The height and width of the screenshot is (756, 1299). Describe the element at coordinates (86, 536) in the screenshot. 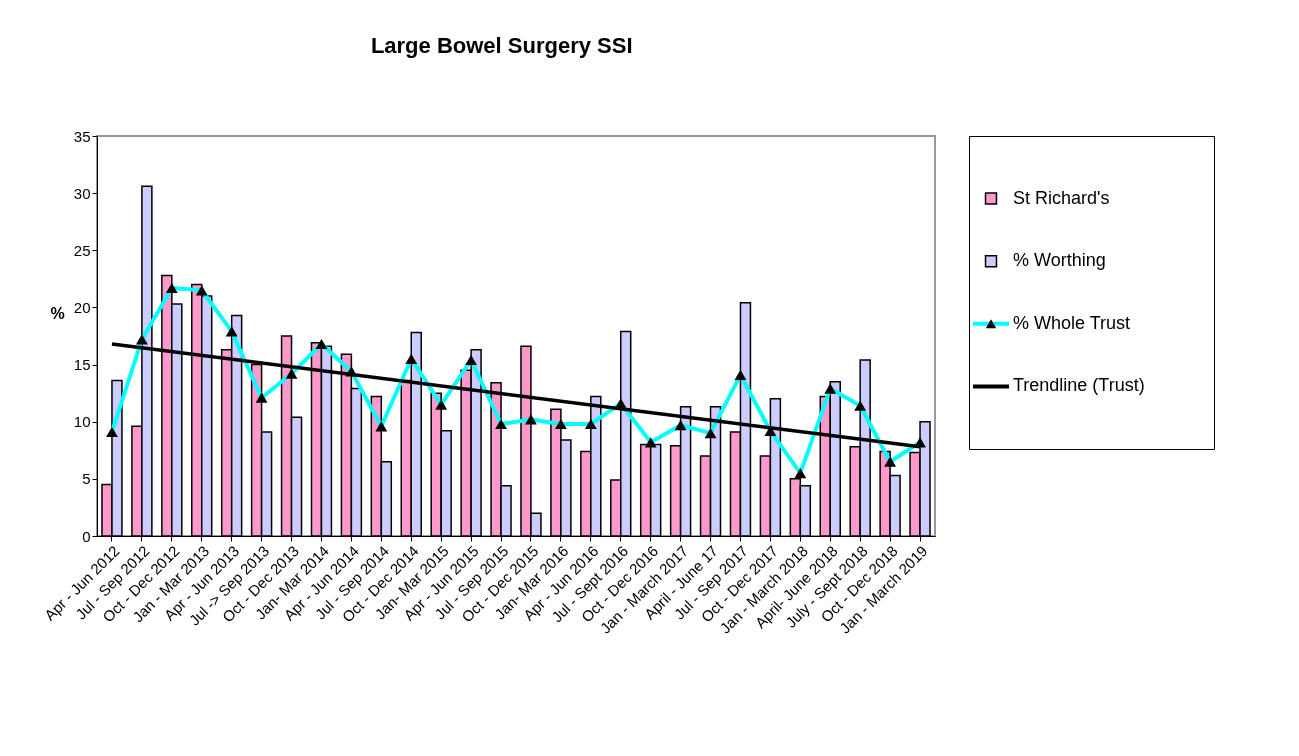

I see `y-tick-label: 0` at that location.